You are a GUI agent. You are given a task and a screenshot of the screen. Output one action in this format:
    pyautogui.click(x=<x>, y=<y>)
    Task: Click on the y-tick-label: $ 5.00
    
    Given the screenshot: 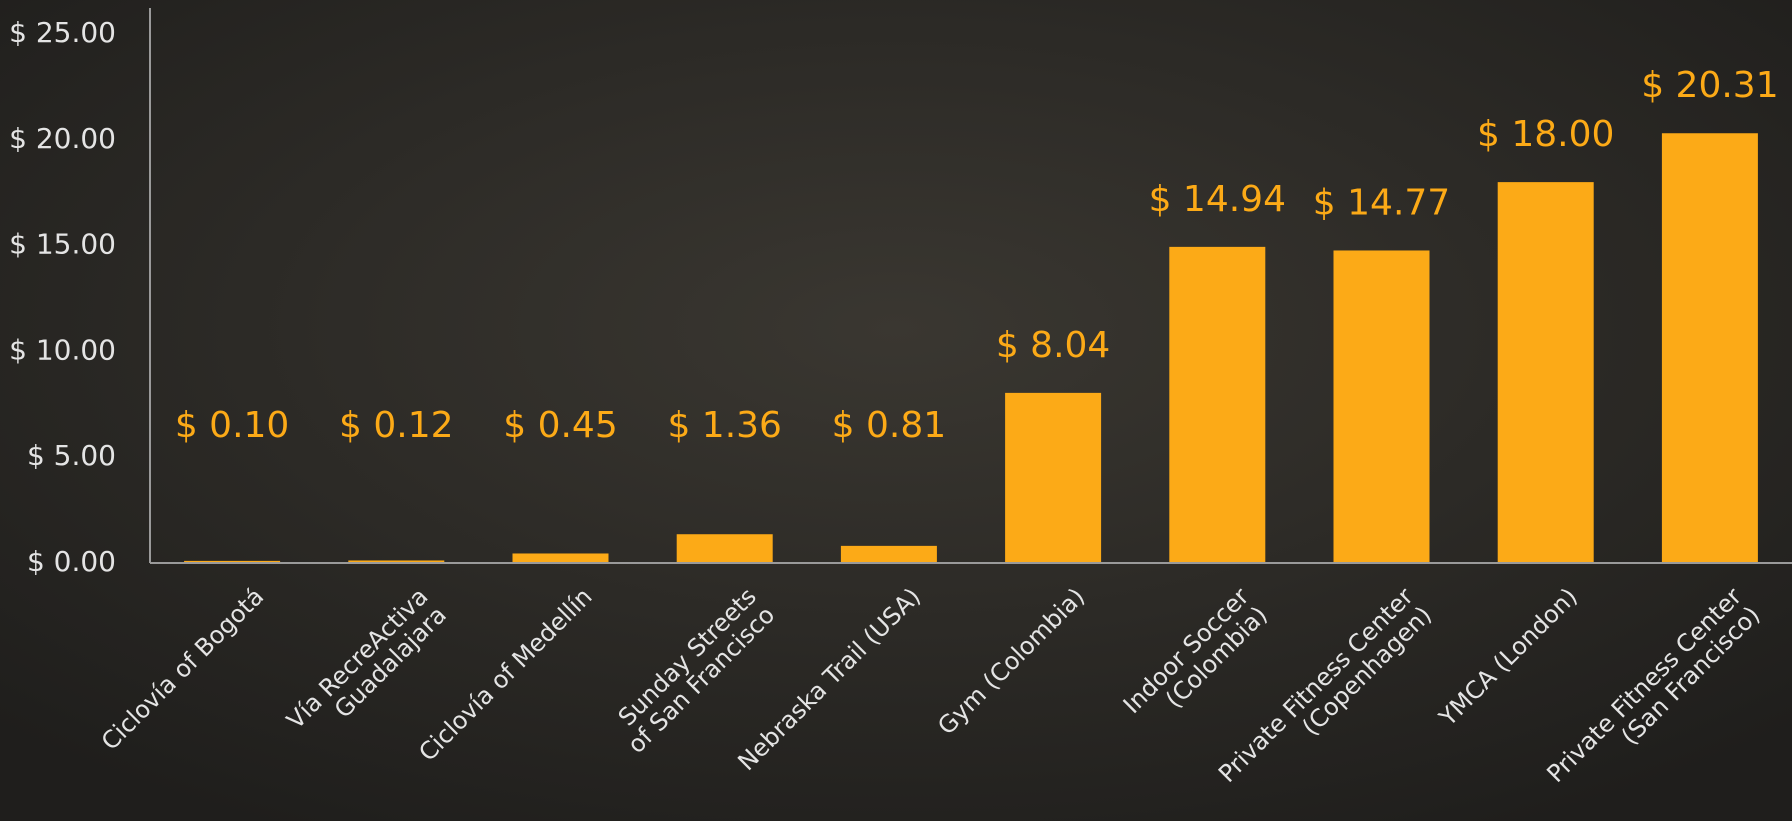 What is the action you would take?
    pyautogui.click(x=71, y=455)
    